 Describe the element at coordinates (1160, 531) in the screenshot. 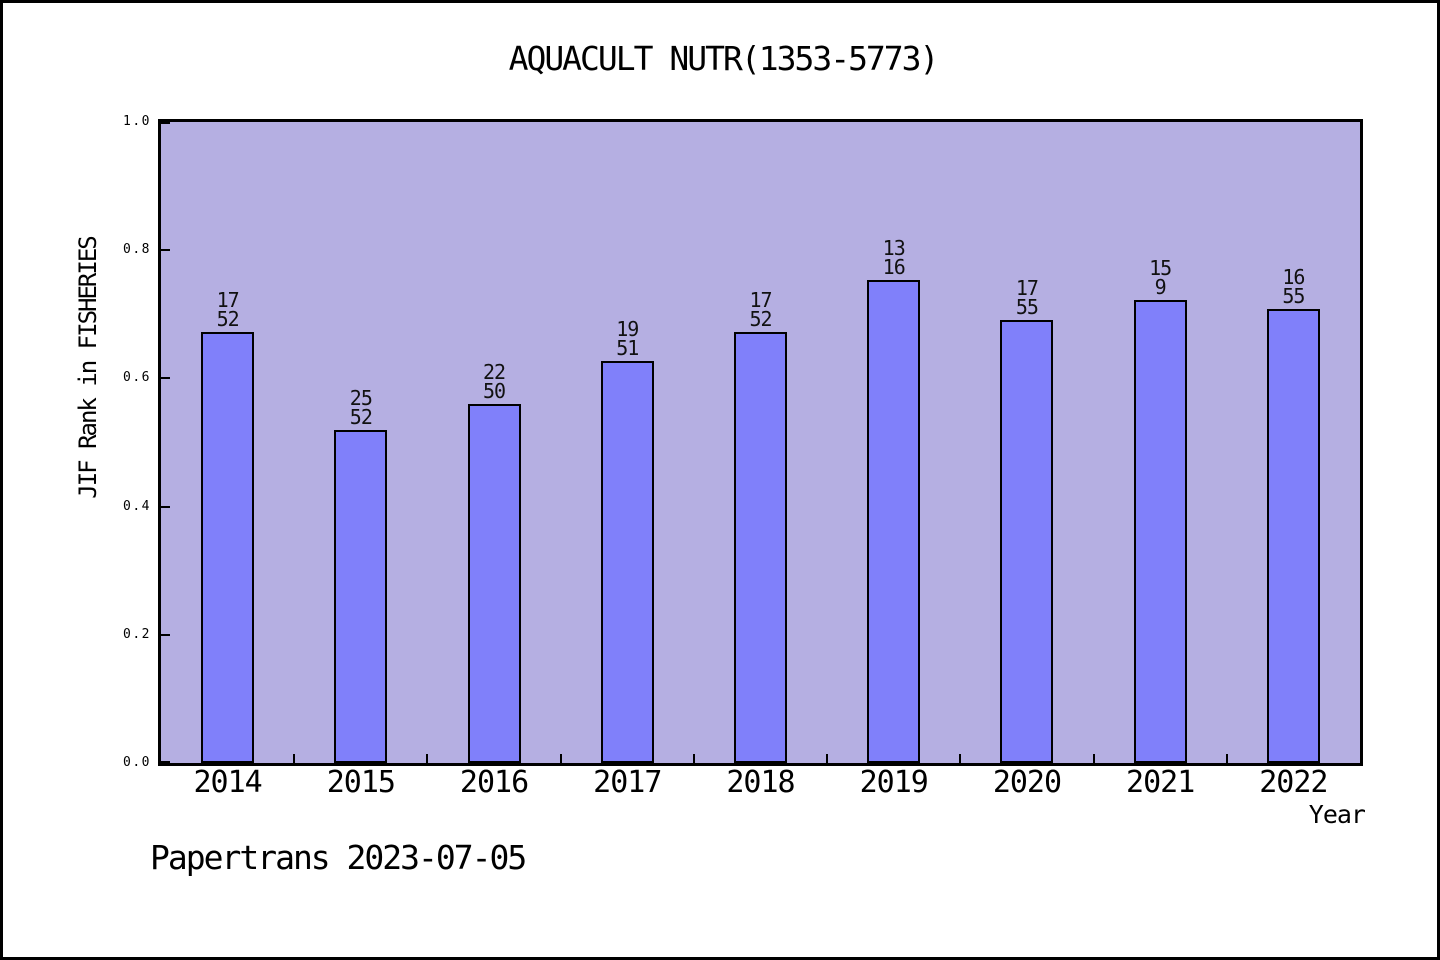

I see `bar-2021` at that location.